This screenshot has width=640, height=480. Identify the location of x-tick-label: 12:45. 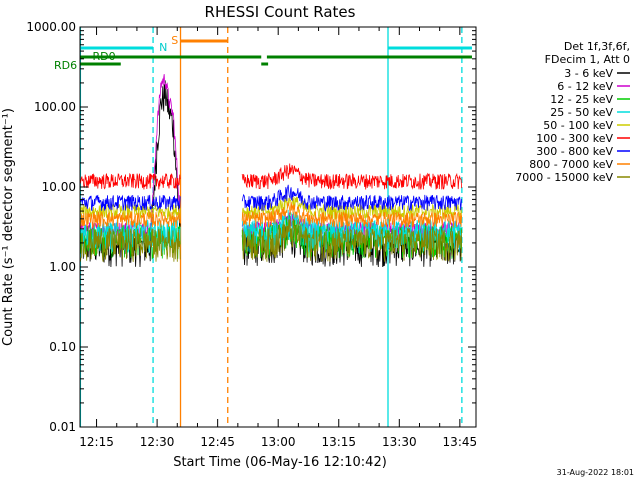
(217, 442).